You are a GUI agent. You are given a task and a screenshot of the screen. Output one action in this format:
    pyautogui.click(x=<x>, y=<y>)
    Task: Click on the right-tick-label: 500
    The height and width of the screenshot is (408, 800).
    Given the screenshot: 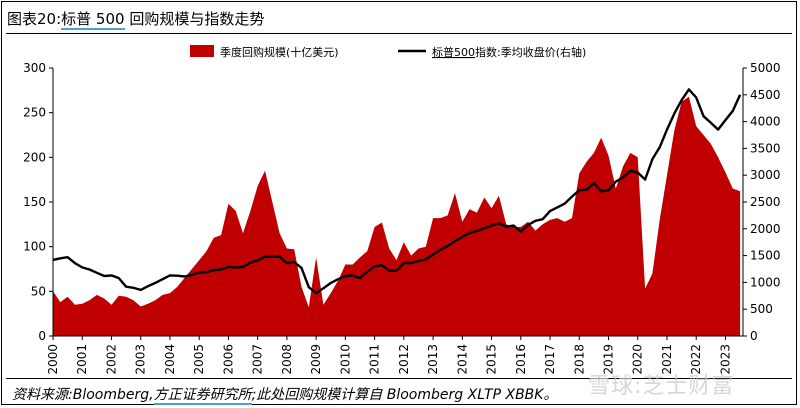 What is the action you would take?
    pyautogui.click(x=761, y=309)
    